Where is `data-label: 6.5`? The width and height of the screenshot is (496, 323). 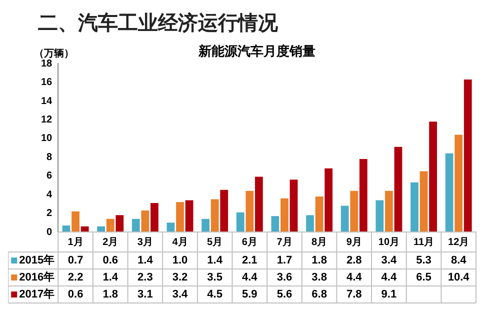 data-label: 6.5 is located at coordinates (424, 278).